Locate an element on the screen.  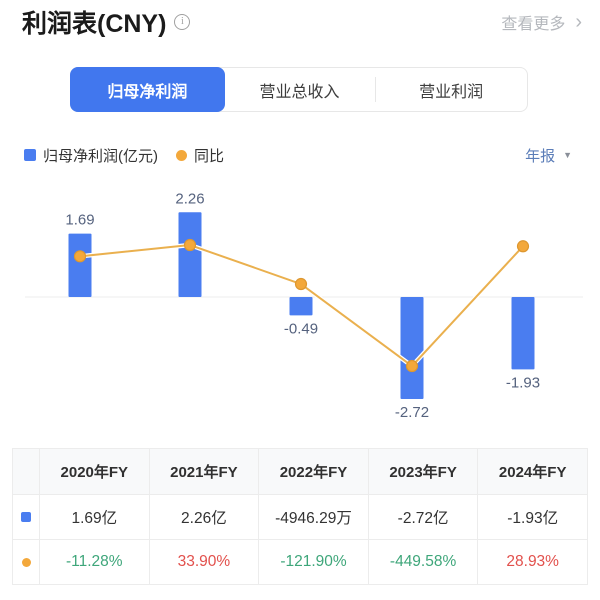
period-dropdown: 年报 ▼ is located at coordinates (548, 155).